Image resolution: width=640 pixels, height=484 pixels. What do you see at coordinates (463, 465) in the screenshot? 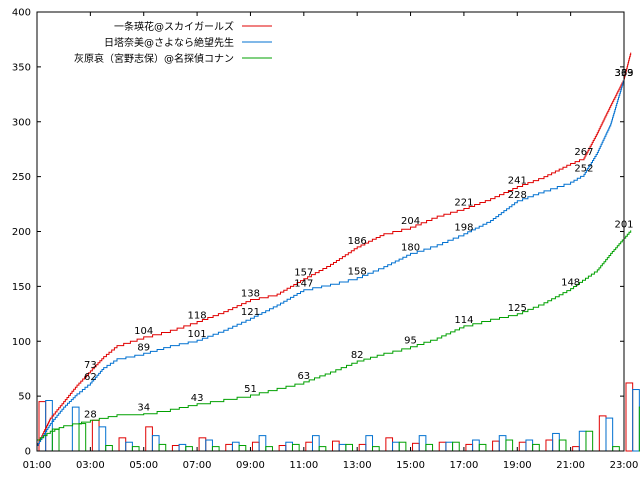
I see `x-tick-label: 17:00` at bounding box center [463, 465].